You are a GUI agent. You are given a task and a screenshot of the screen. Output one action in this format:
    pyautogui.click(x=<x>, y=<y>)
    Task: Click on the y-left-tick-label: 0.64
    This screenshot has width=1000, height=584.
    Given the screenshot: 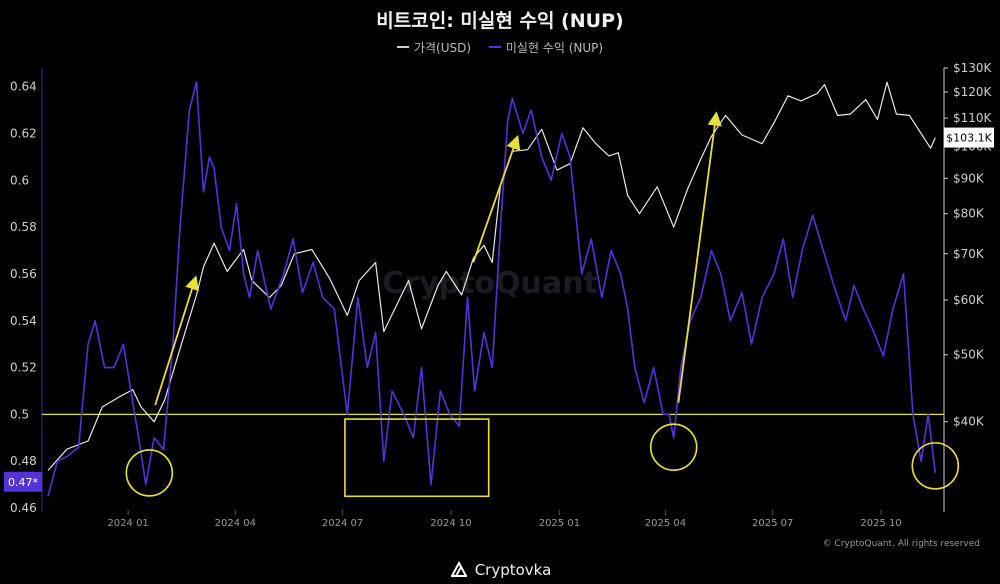 What is the action you would take?
    pyautogui.click(x=23, y=87)
    